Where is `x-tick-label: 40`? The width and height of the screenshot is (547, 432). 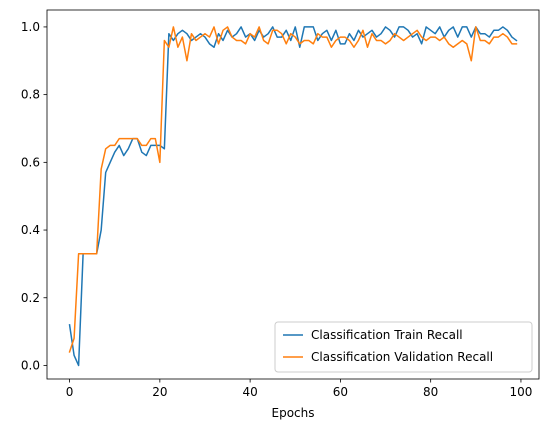 x-tick-label: 40 is located at coordinates (249, 392).